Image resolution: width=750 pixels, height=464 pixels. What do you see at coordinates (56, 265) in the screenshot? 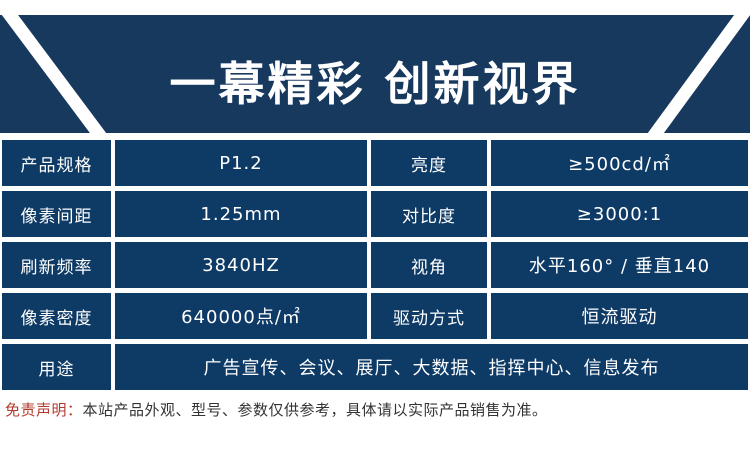
I see `spec-label-refresh-rate: 刷新频率` at bounding box center [56, 265].